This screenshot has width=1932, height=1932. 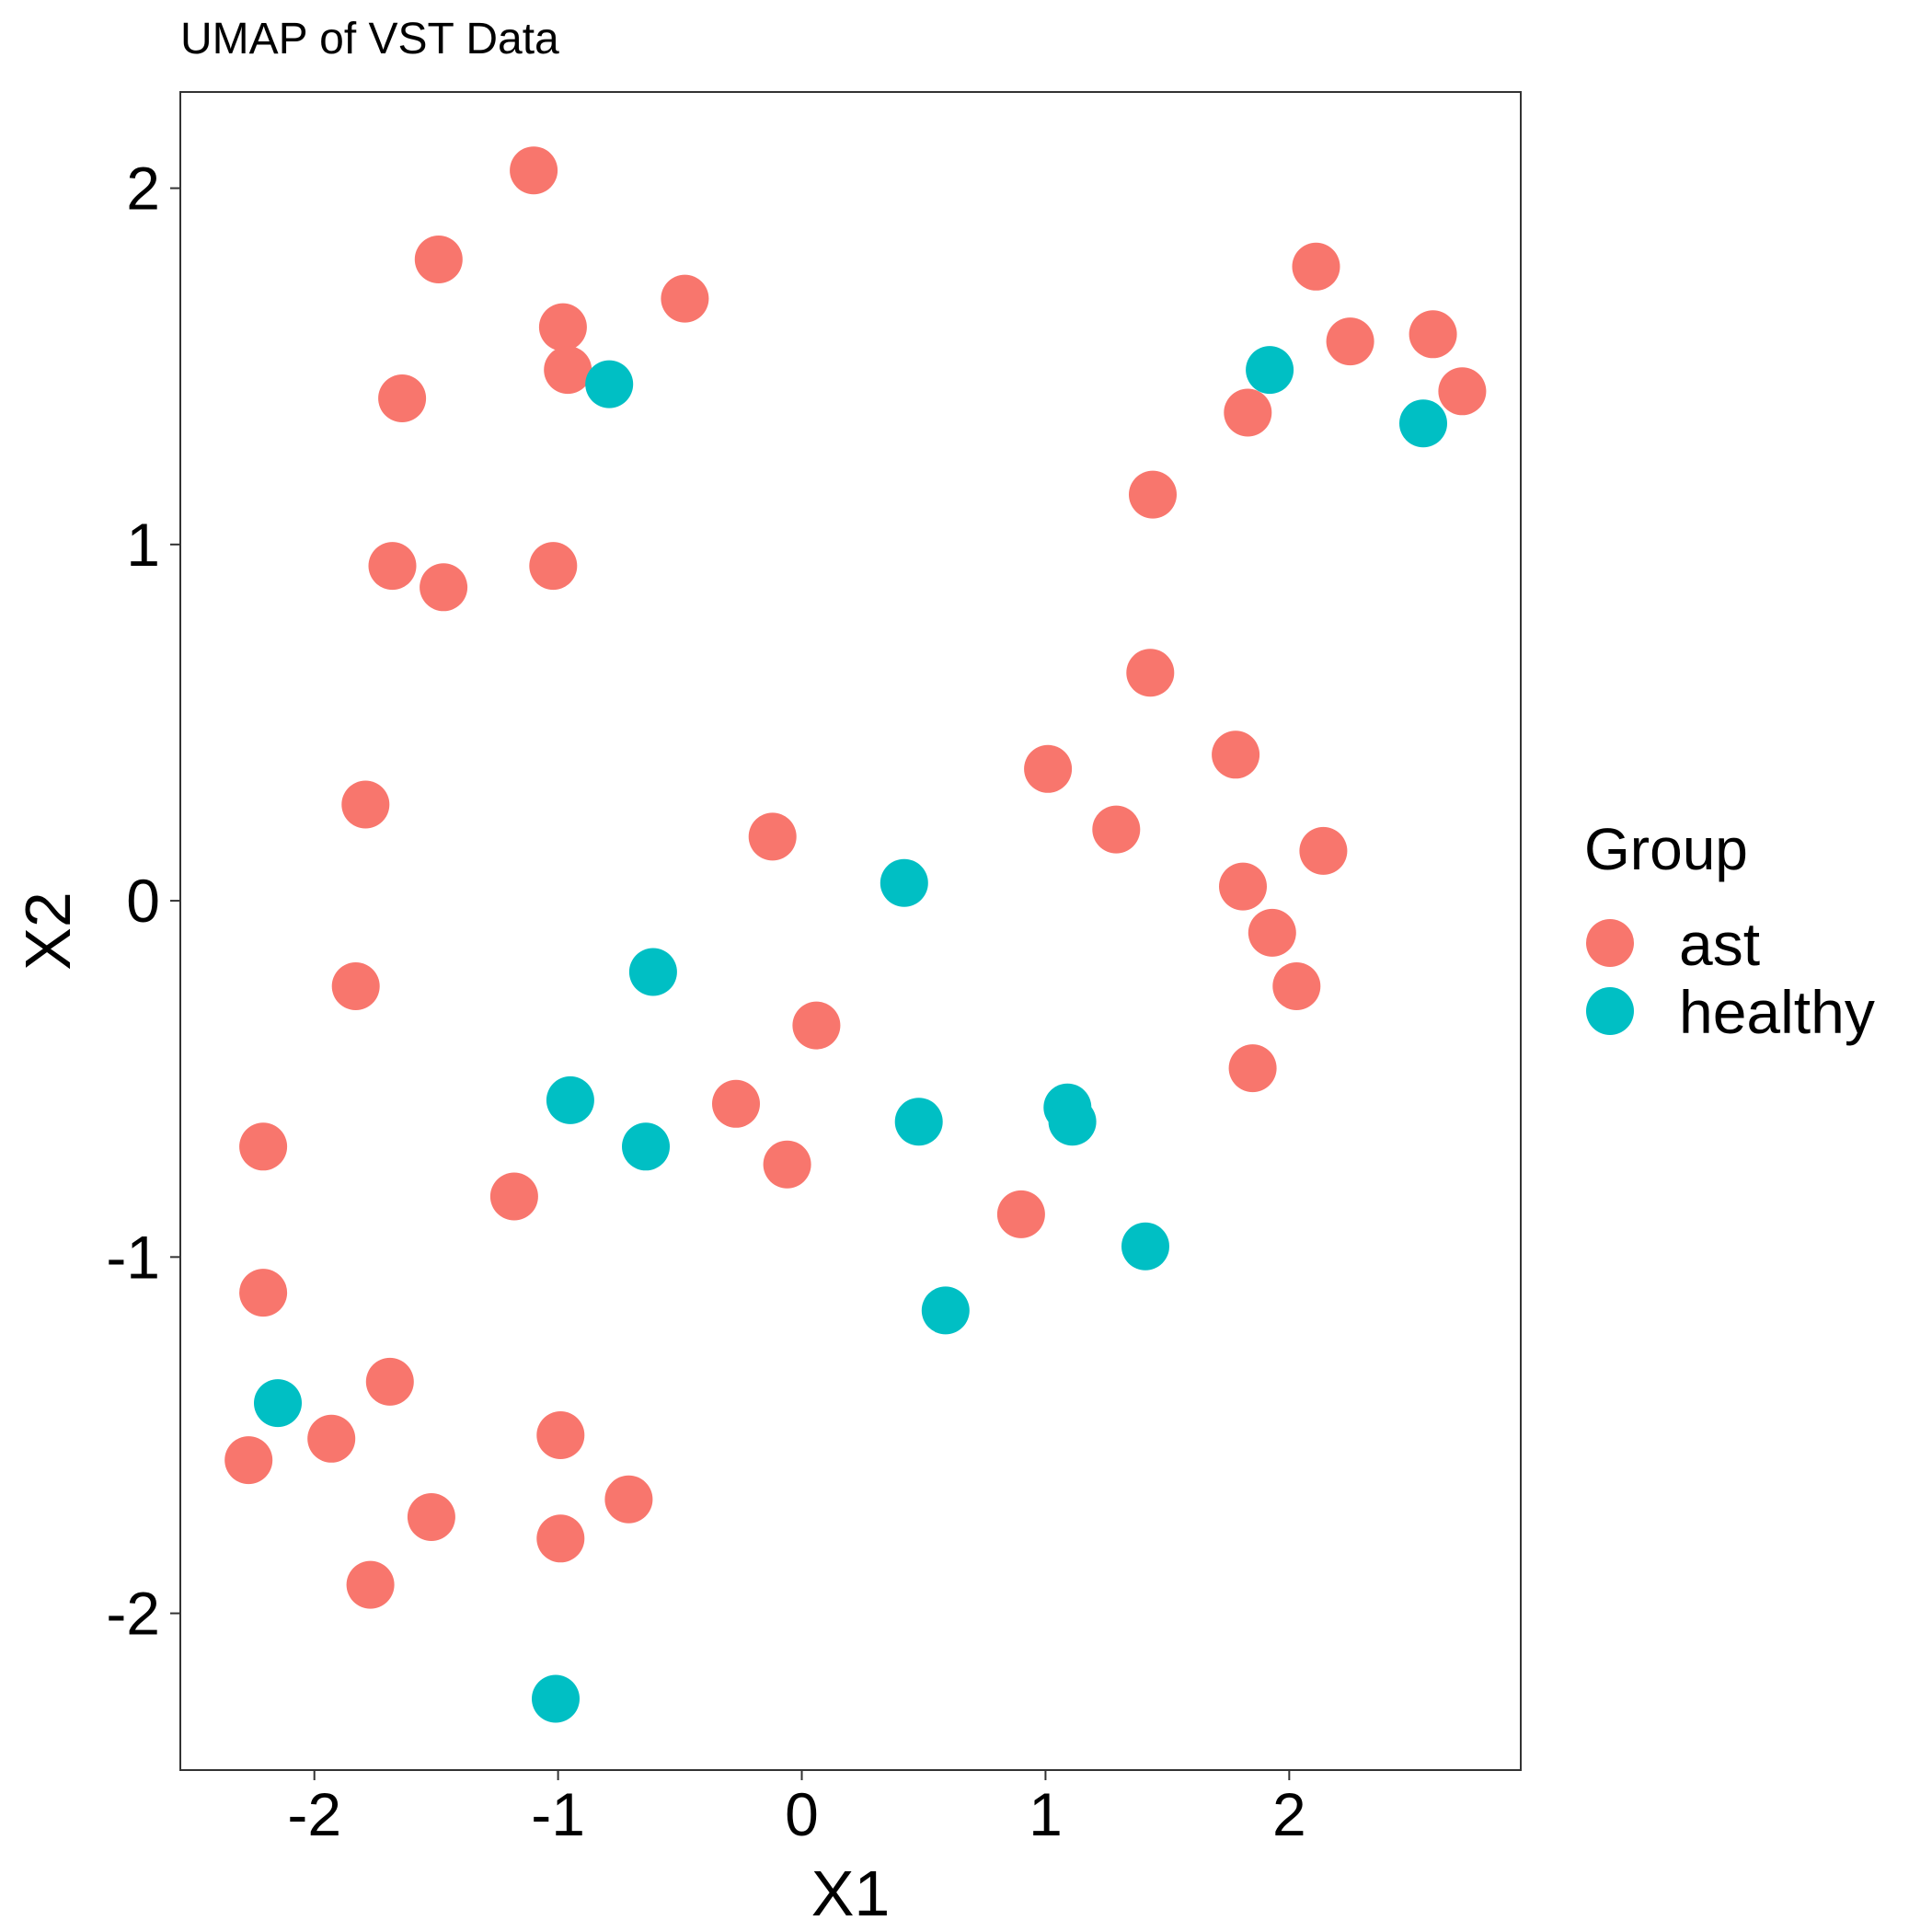 I want to click on x-tick-label-2: 0, so click(x=802, y=1814).